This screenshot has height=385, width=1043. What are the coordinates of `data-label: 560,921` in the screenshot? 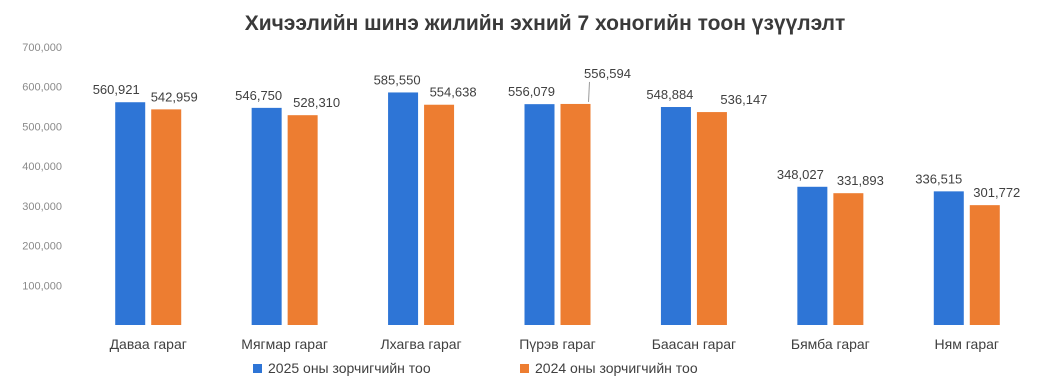 It's located at (116, 89).